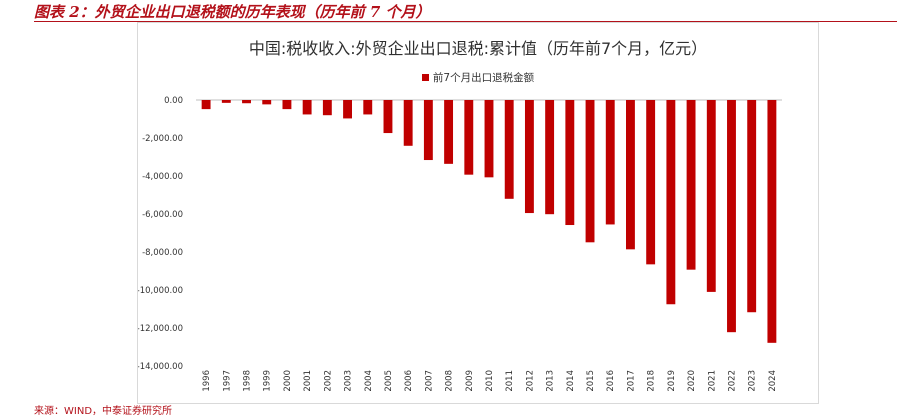 Image resolution: width=897 pixels, height=417 pixels. Describe the element at coordinates (248, 381) in the screenshot. I see `x-tick-label: 1998` at that location.